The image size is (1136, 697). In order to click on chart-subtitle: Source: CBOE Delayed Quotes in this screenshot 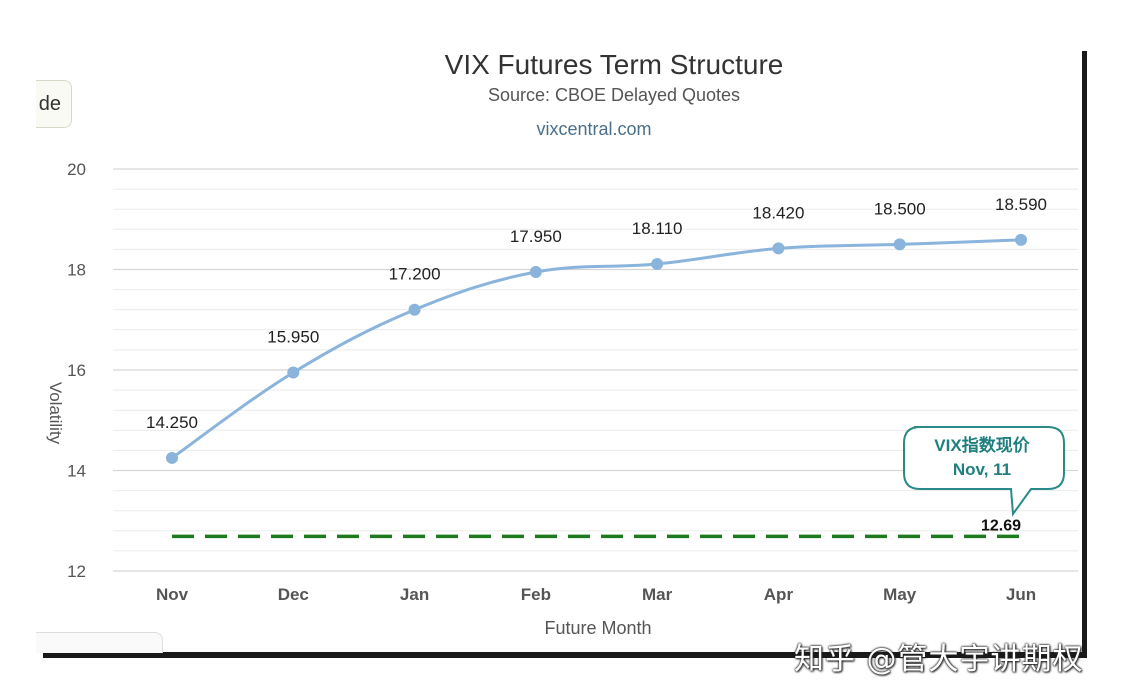, I will do `click(614, 95)`.